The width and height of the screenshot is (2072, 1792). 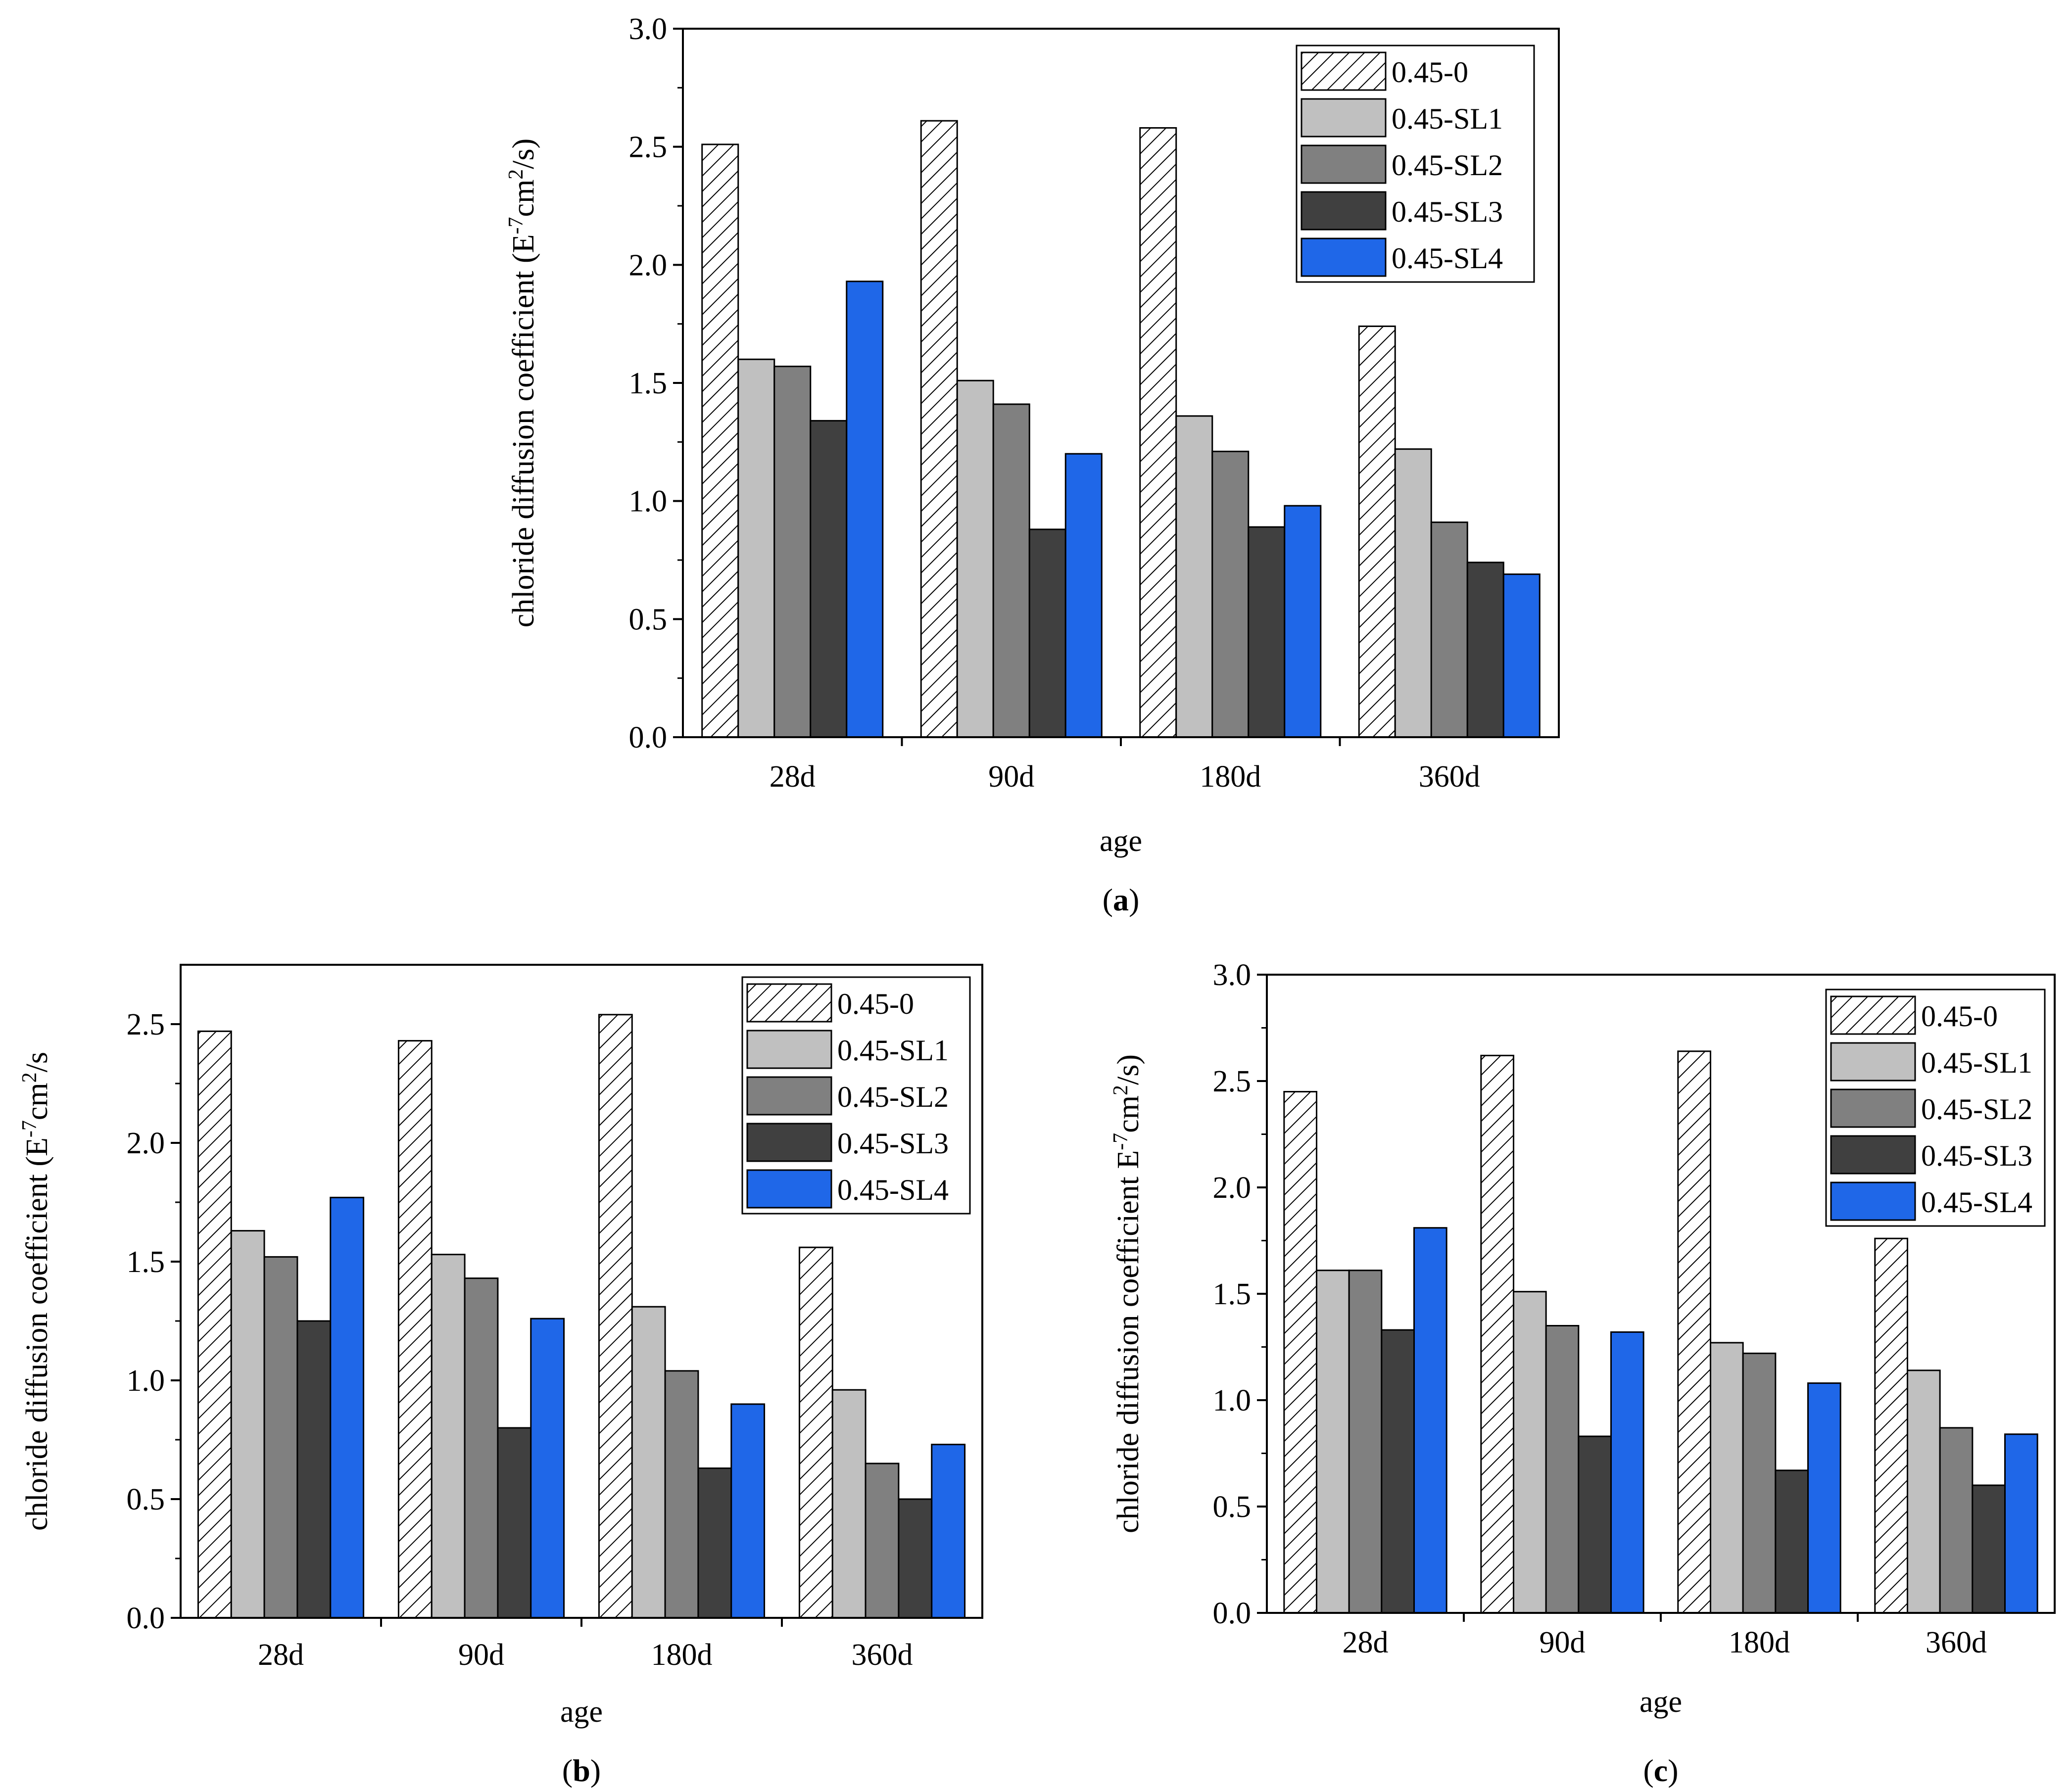 I want to click on bar-a-s0-c0, so click(x=720, y=440).